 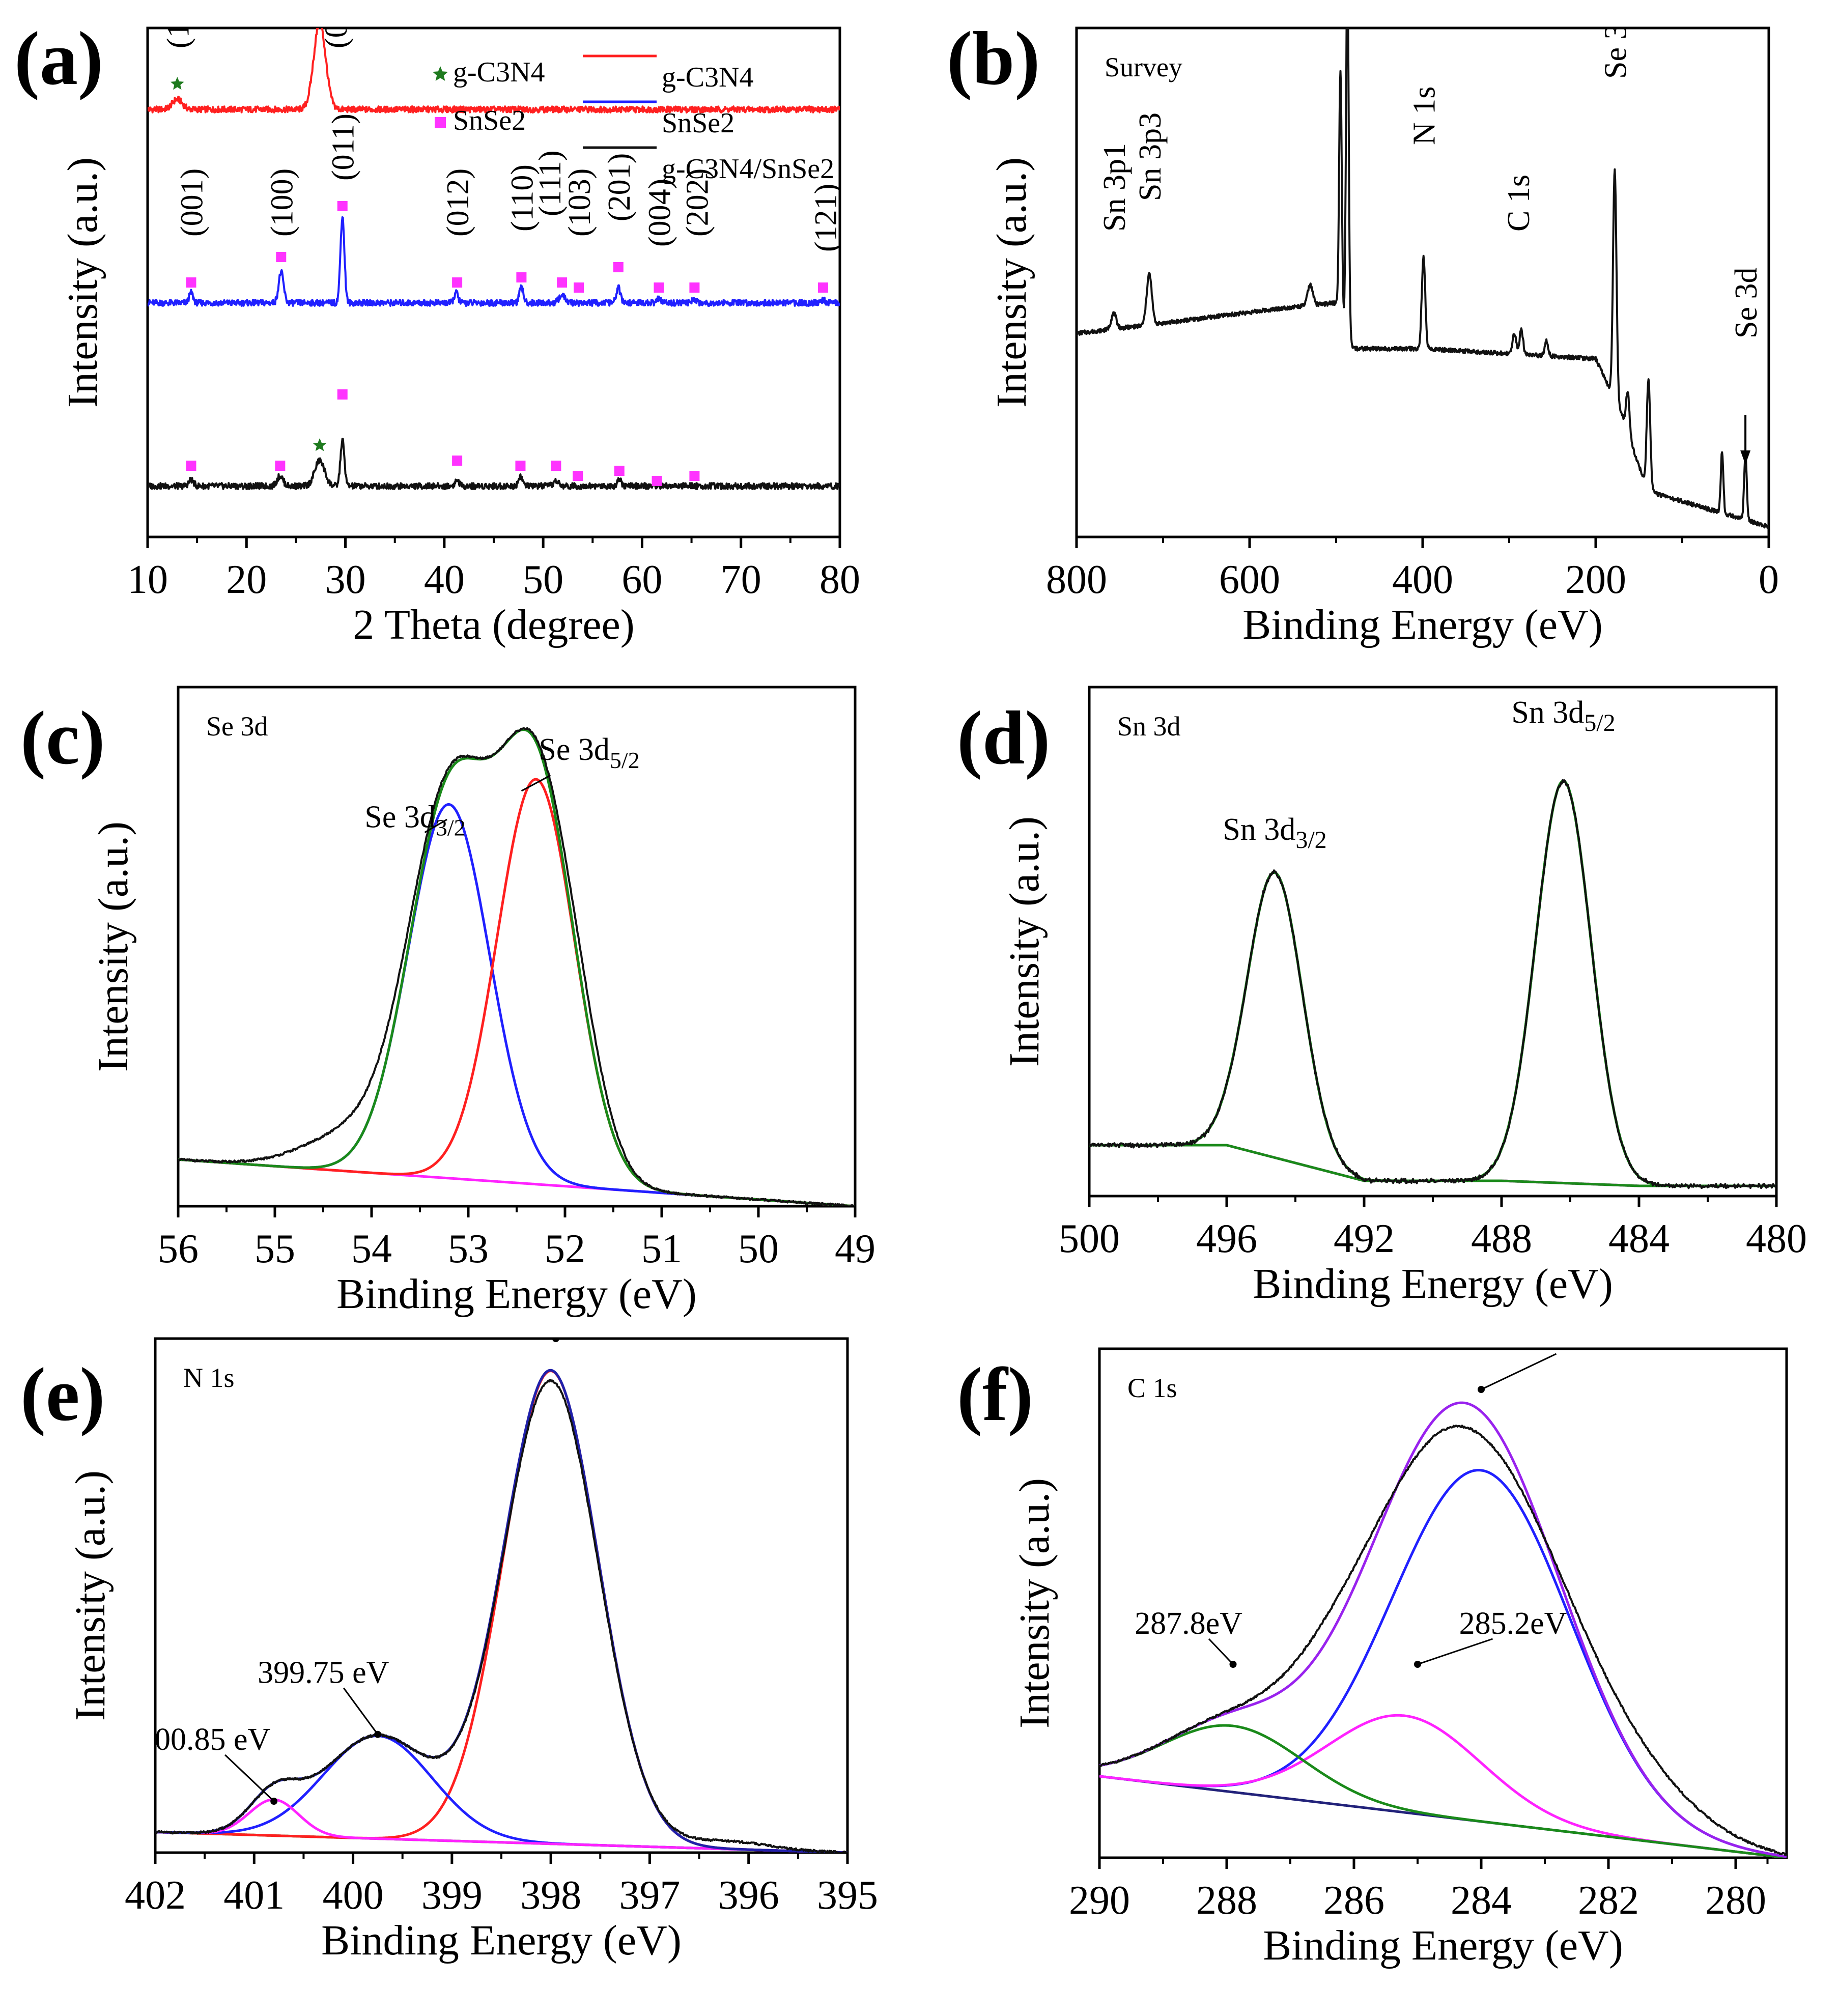 I want to click on legend-star-icon, so click(x=440, y=73).